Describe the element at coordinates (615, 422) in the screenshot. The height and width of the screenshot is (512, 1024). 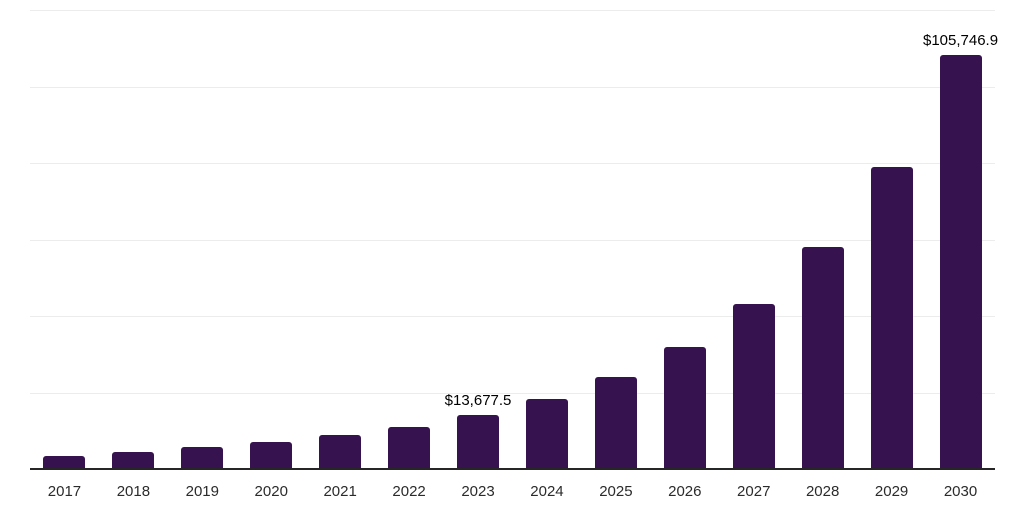
I see `bar-2025` at that location.